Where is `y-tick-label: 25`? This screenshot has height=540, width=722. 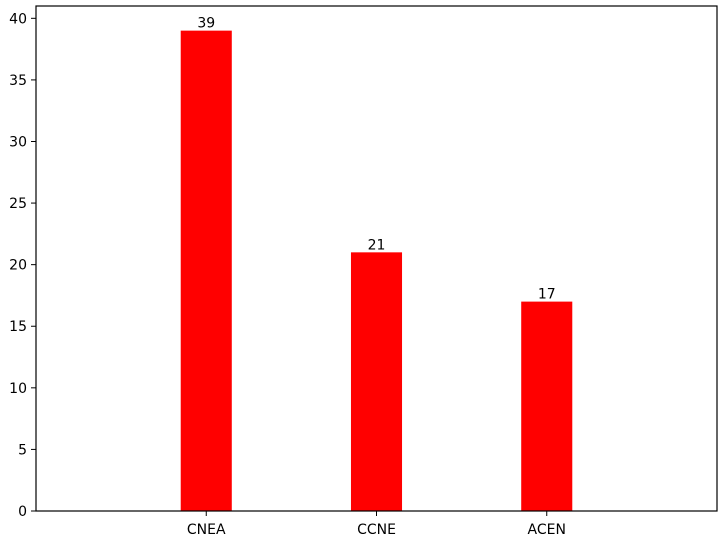 y-tick-label: 25 is located at coordinates (18, 204).